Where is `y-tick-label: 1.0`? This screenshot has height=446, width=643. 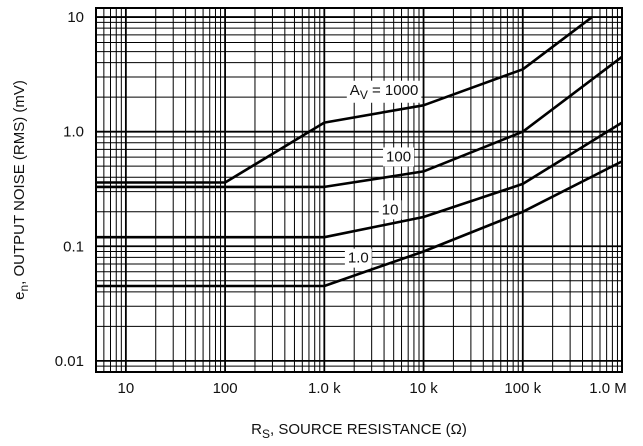 y-tick-label: 1.0 is located at coordinates (73, 132).